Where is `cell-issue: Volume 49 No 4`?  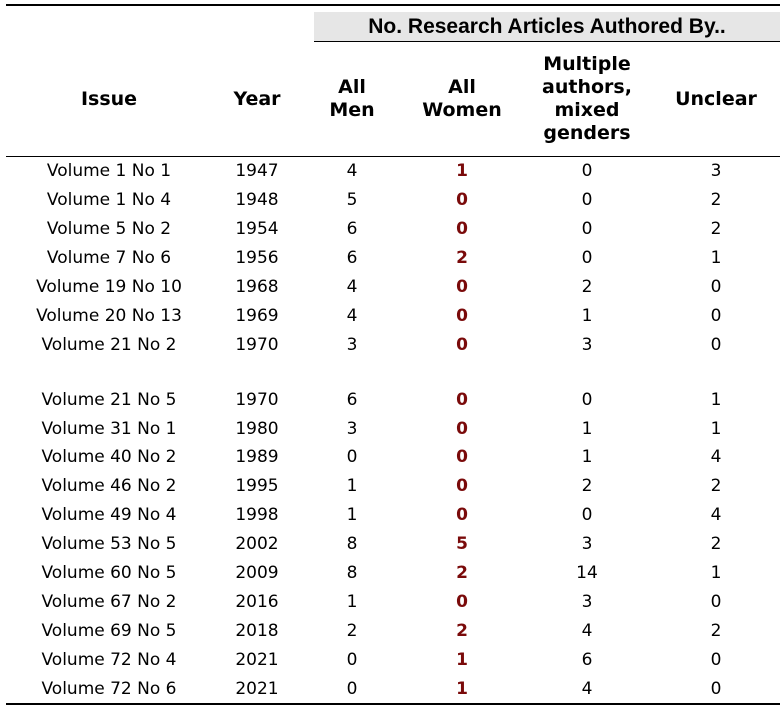 cell-issue: Volume 49 No 4 is located at coordinates (109, 515).